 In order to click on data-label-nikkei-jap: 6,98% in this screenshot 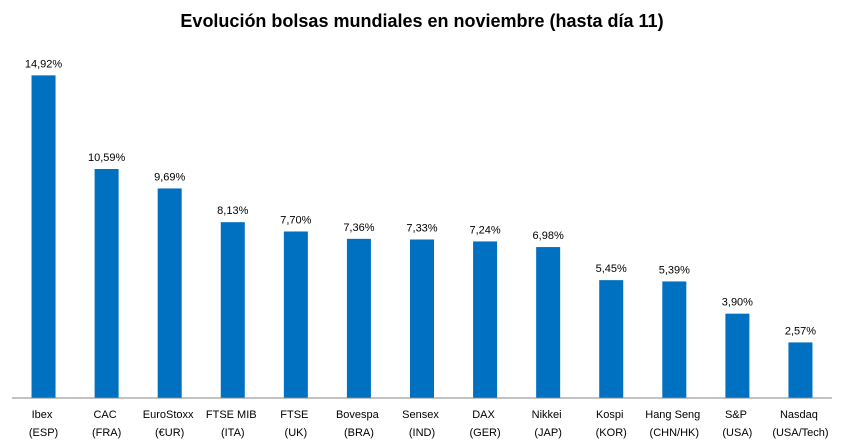, I will do `click(548, 236)`.